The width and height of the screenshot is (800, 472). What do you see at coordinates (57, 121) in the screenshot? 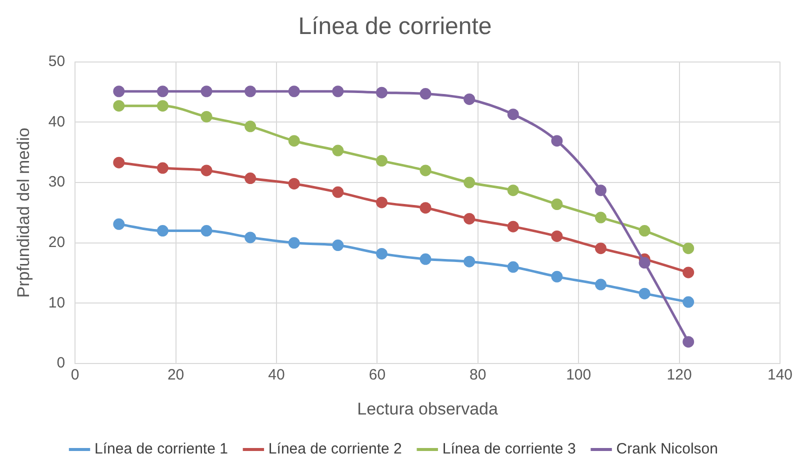
I see `y-tick-label: 40` at bounding box center [57, 121].